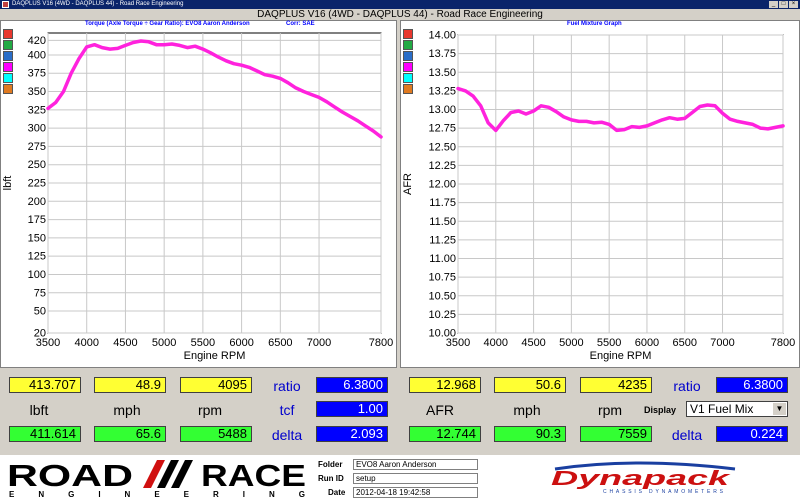 The image size is (800, 500). Describe the element at coordinates (530, 434) in the screenshot. I see `mph-peak-value: 90.3` at that location.